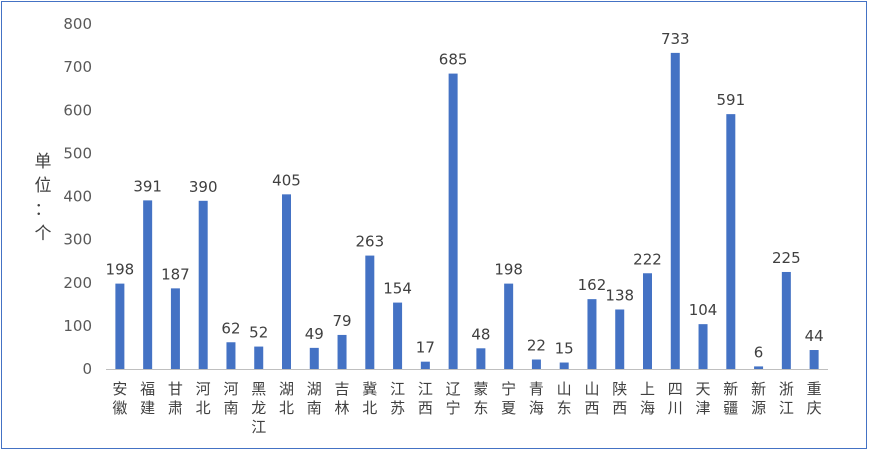 The image size is (870, 452). Describe the element at coordinates (786, 258) in the screenshot. I see `data-label: 225` at that location.